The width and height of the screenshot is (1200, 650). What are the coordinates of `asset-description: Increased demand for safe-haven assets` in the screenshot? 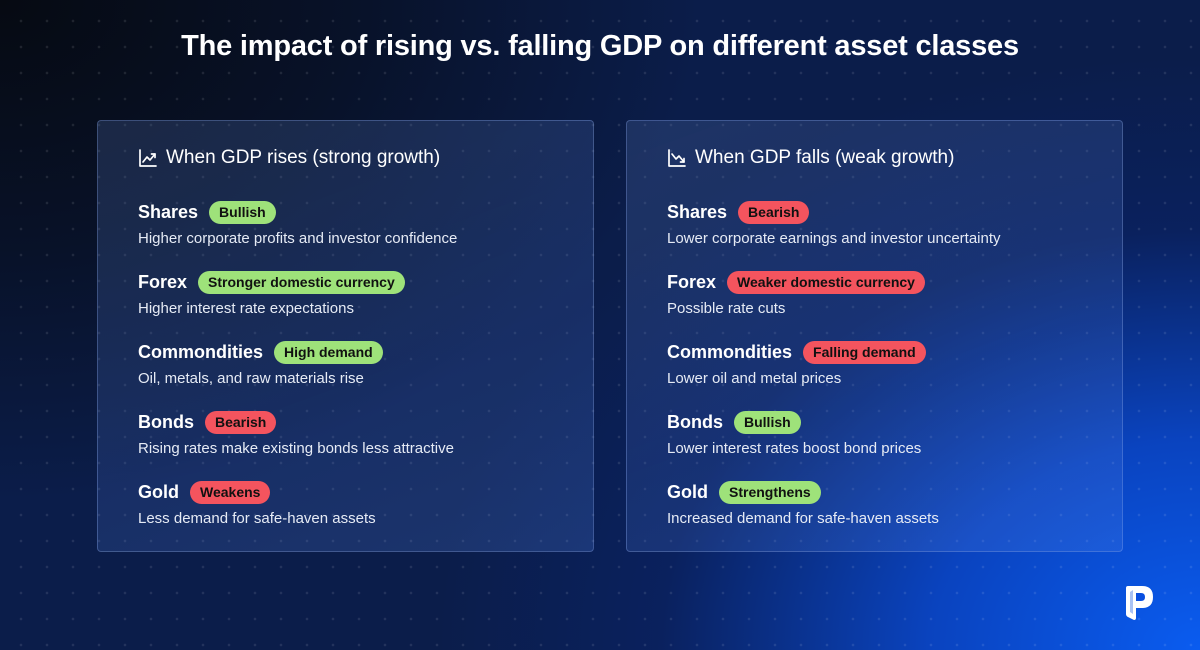 It's located at (803, 518).